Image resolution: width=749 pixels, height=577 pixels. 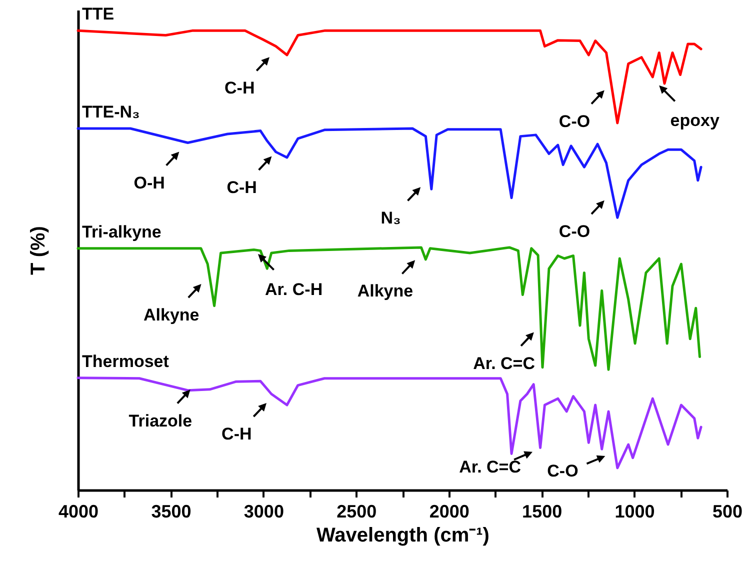 What do you see at coordinates (171, 512) in the screenshot?
I see `x-tick-label: 3500` at bounding box center [171, 512].